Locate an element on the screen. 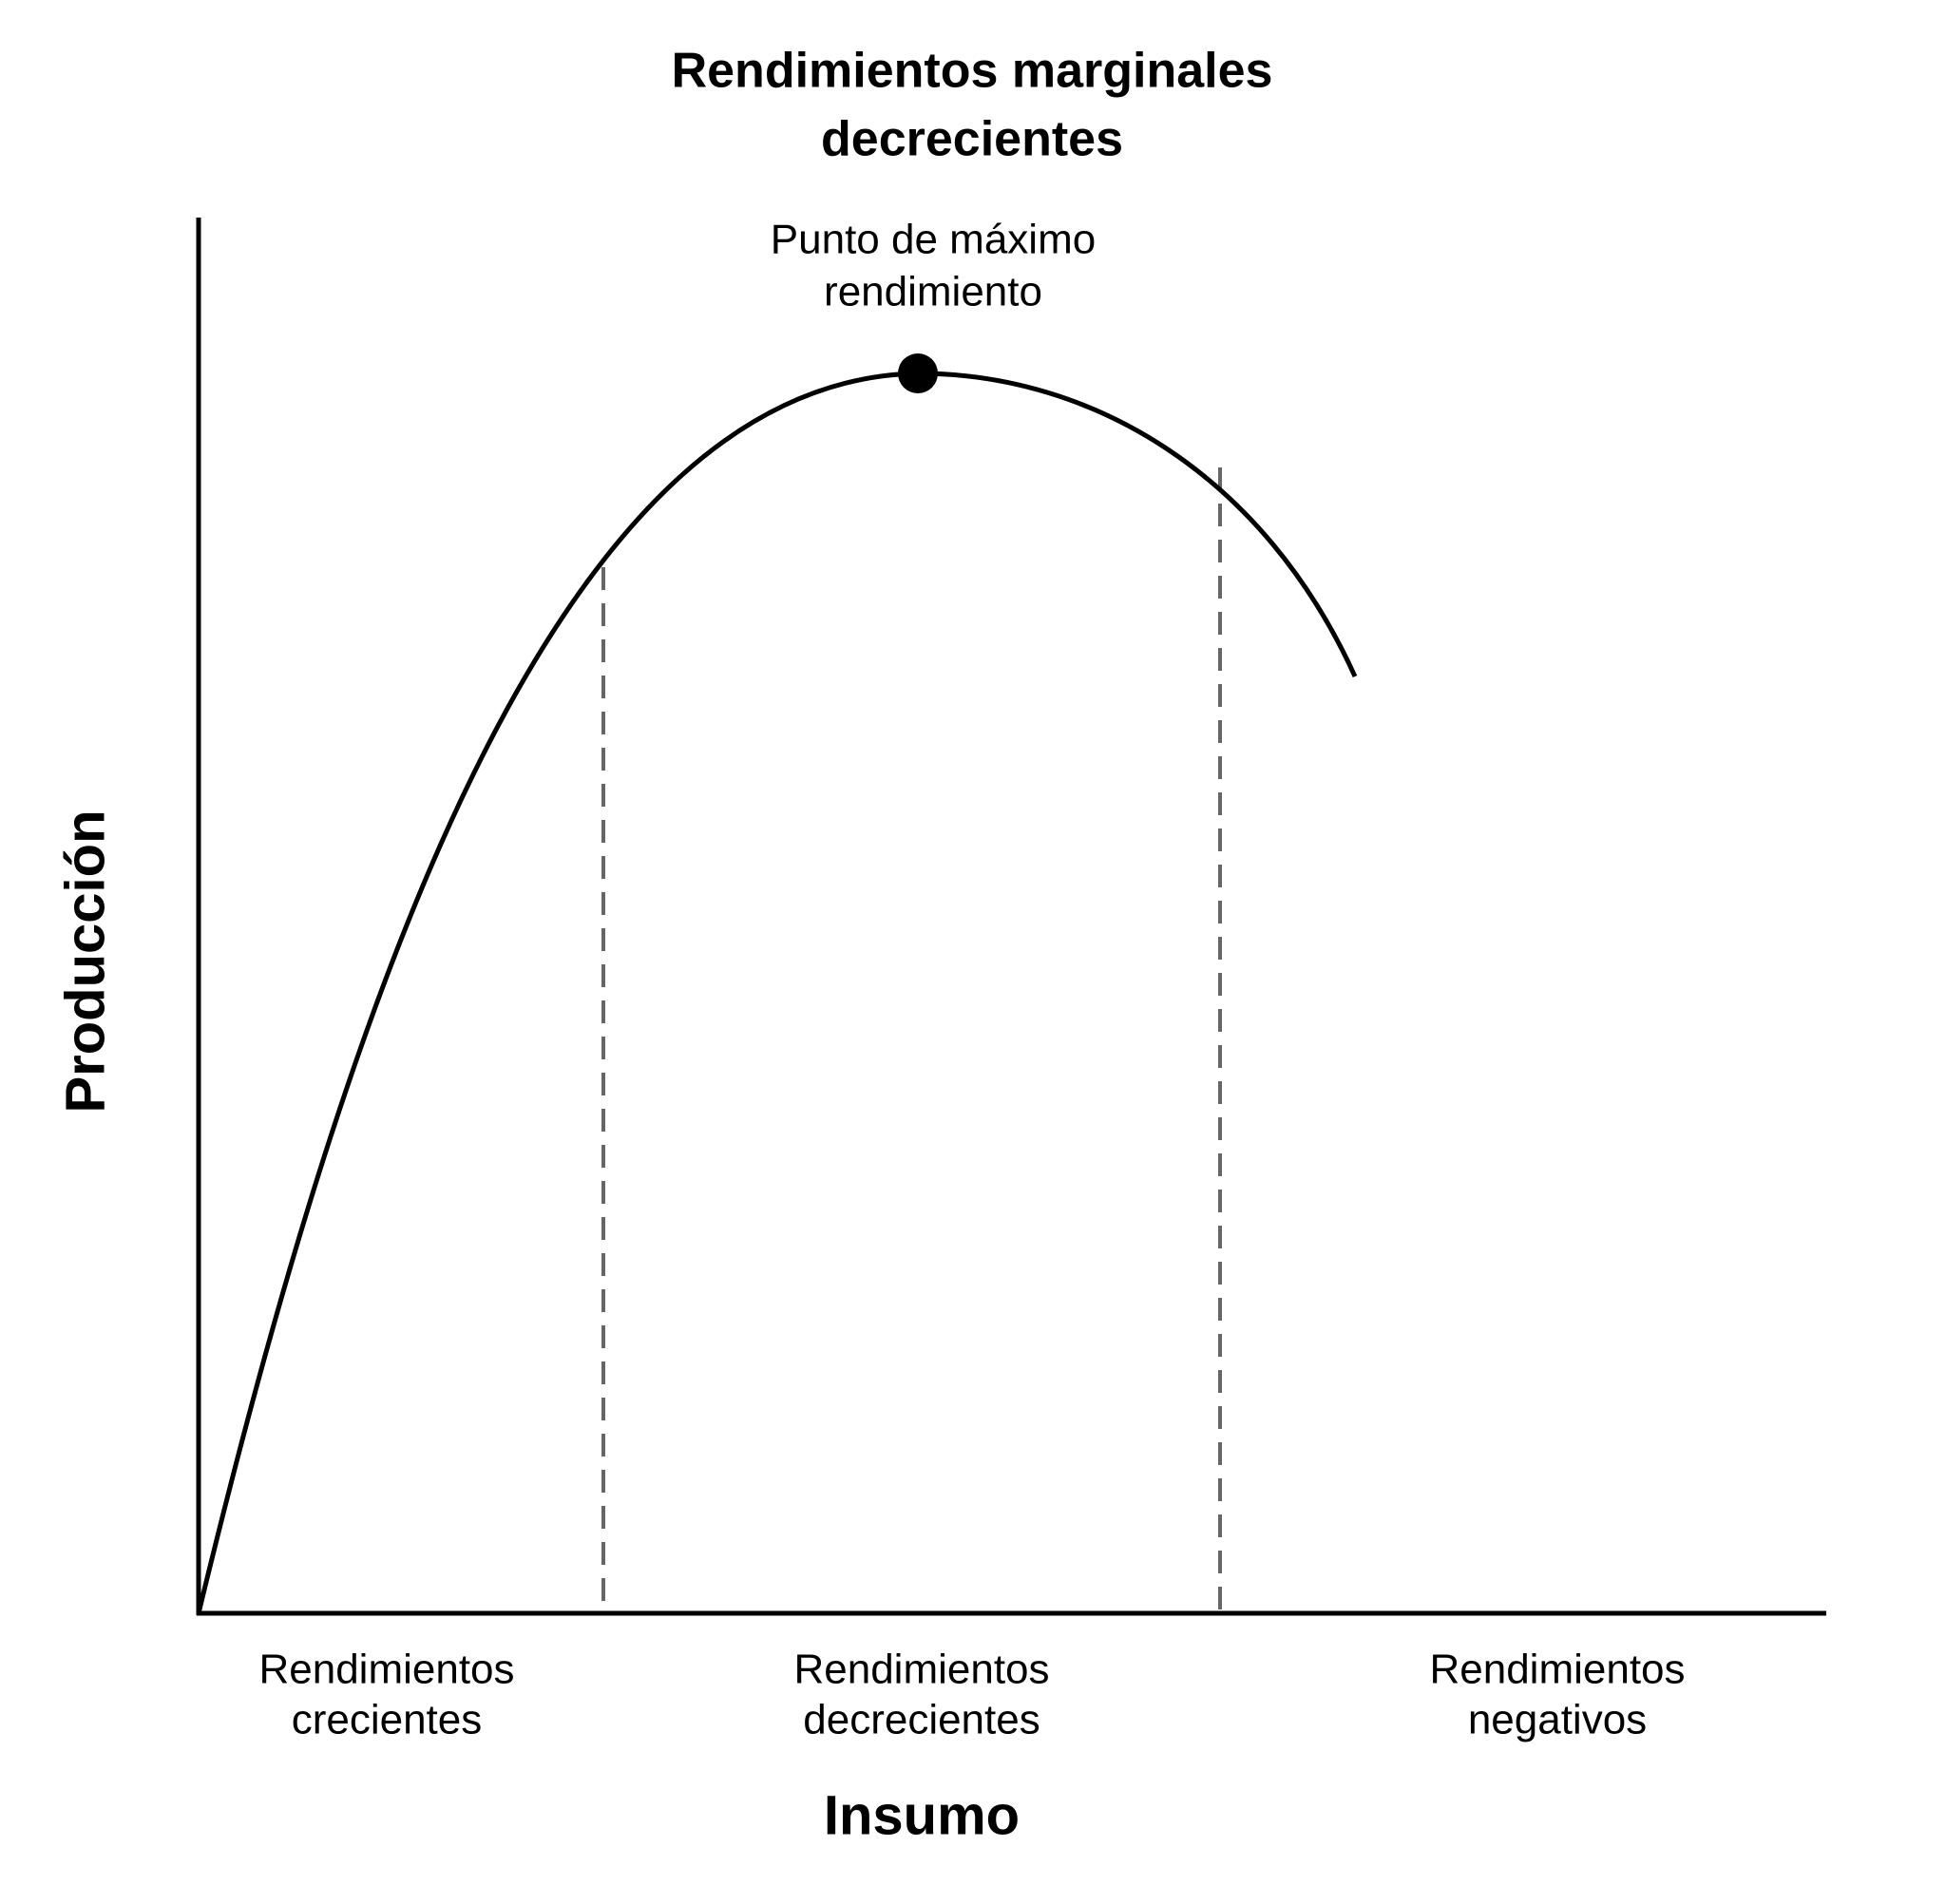 The width and height of the screenshot is (1946, 1904). x-axis-title: Insumo is located at coordinates (922, 1815).